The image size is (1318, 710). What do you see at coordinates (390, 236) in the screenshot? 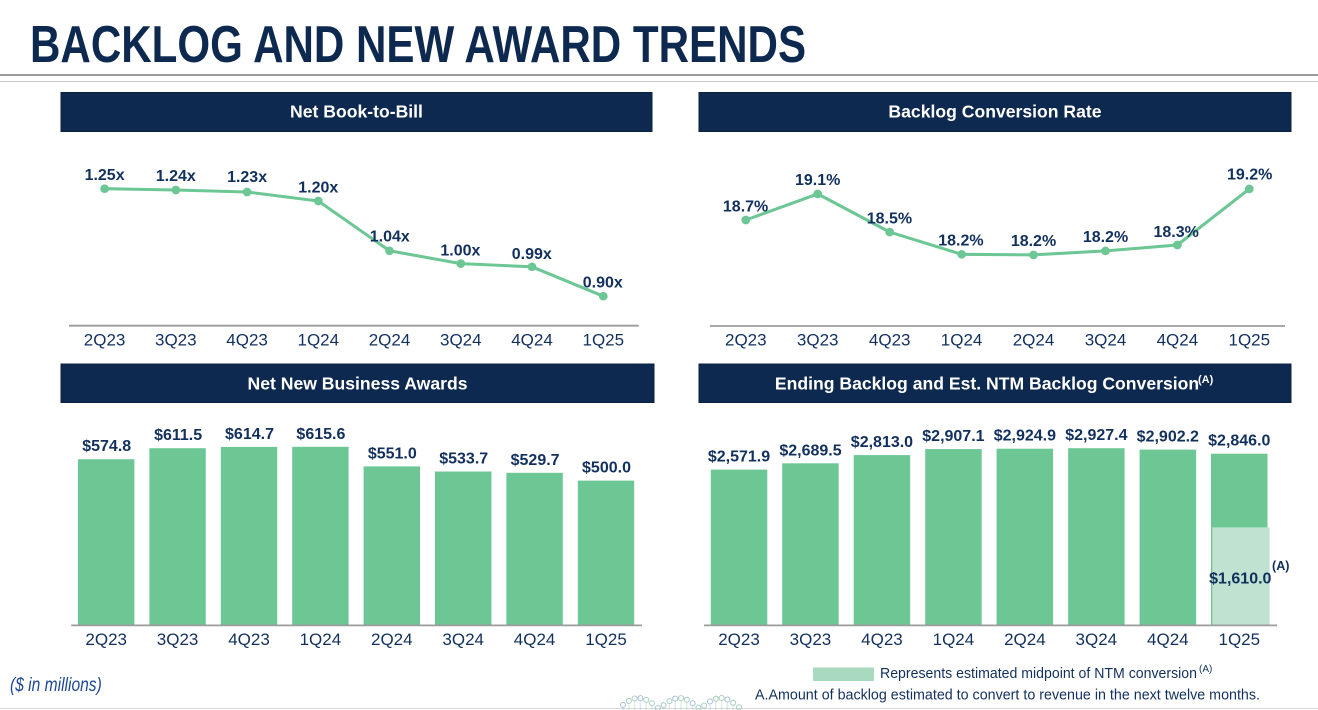
I see `svg-text: 1.04x` at bounding box center [390, 236].